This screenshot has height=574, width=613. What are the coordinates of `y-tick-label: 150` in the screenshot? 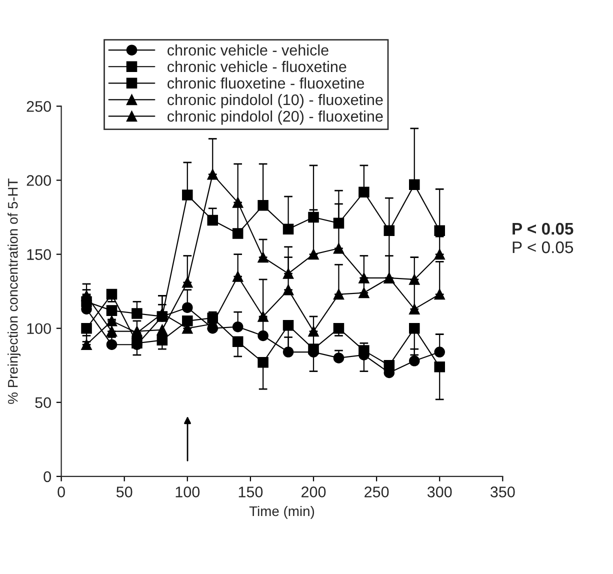 It's located at (39, 254).